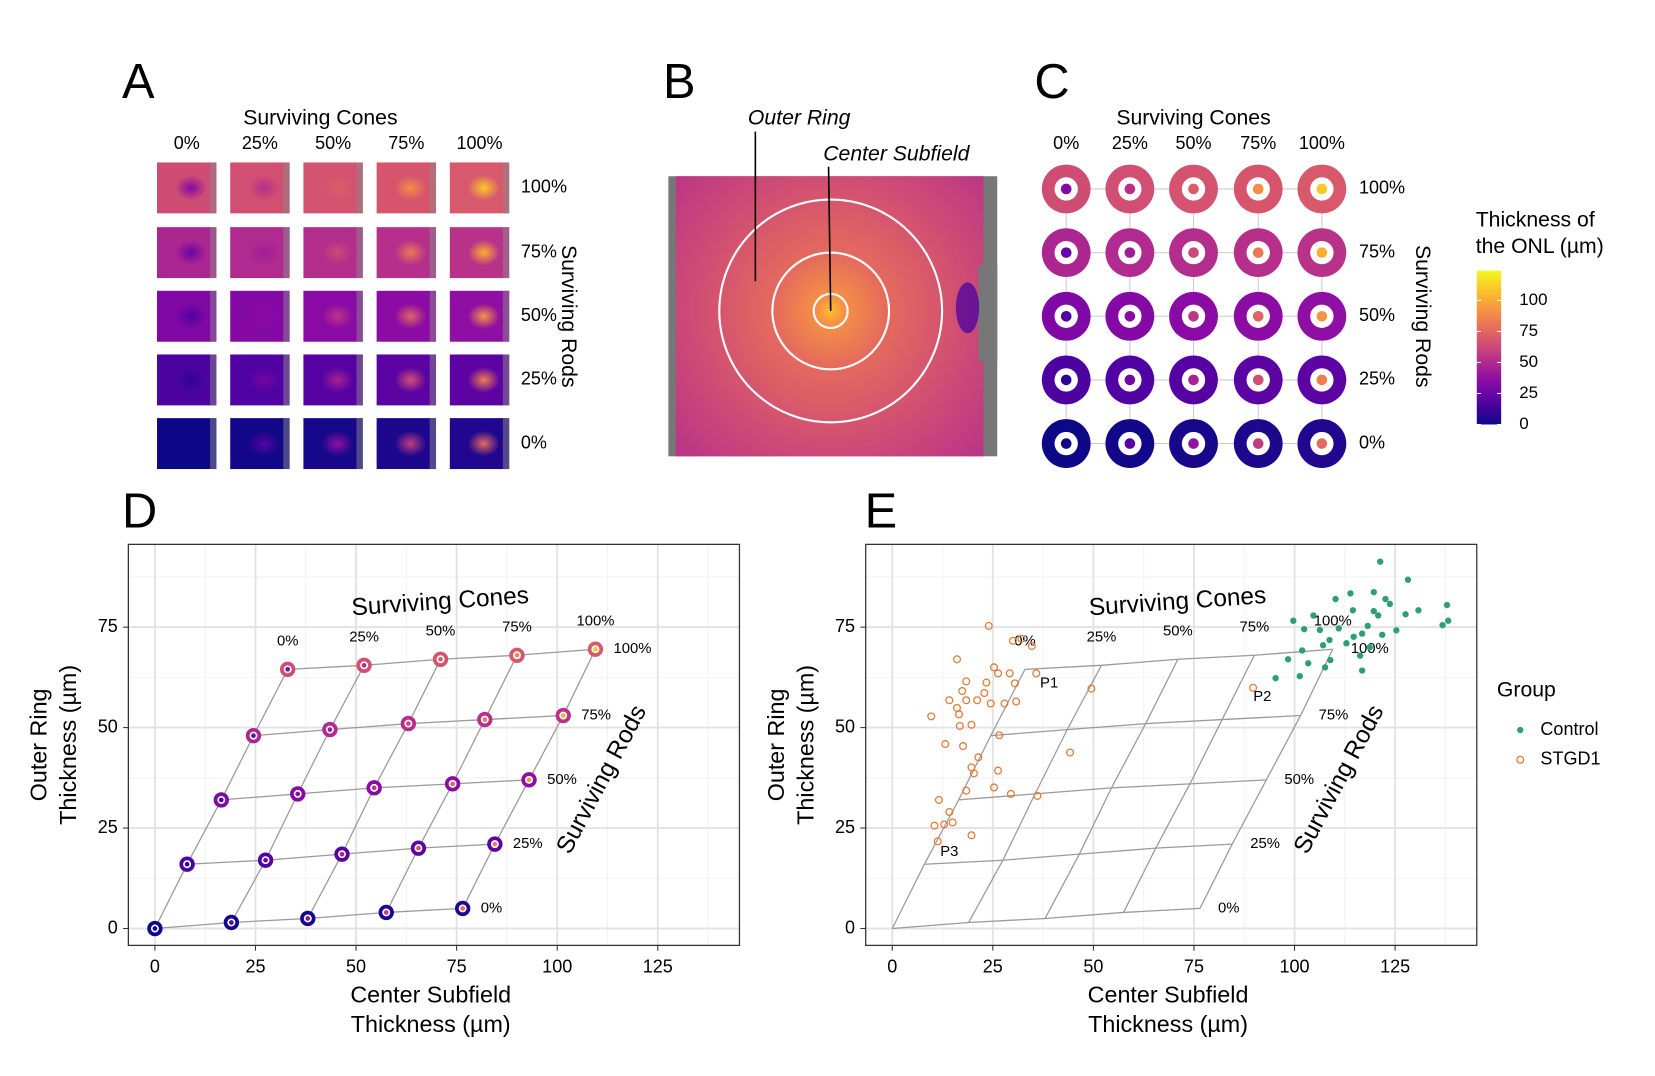 The width and height of the screenshot is (1655, 1076). Describe the element at coordinates (1130, 143) in the screenshot. I see `col-label: 25%` at that location.